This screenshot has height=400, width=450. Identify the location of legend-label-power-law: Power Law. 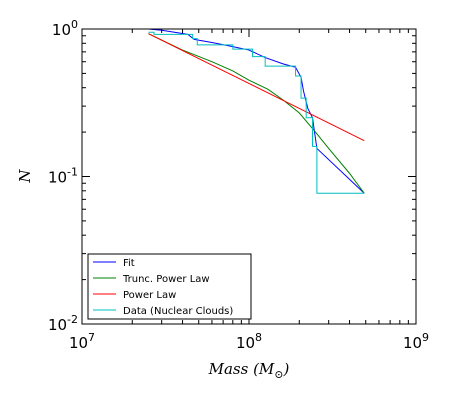
(149, 295).